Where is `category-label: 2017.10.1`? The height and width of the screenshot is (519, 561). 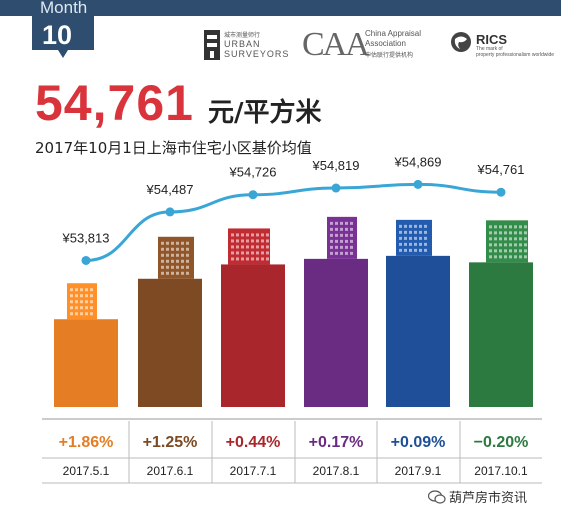
category-label: 2017.10.1 is located at coordinates (501, 471).